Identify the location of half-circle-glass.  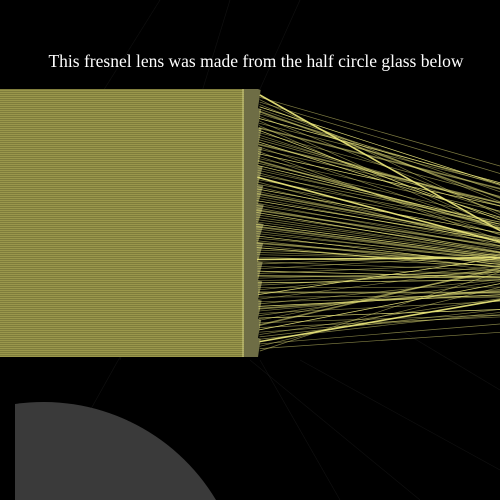
(115, 450).